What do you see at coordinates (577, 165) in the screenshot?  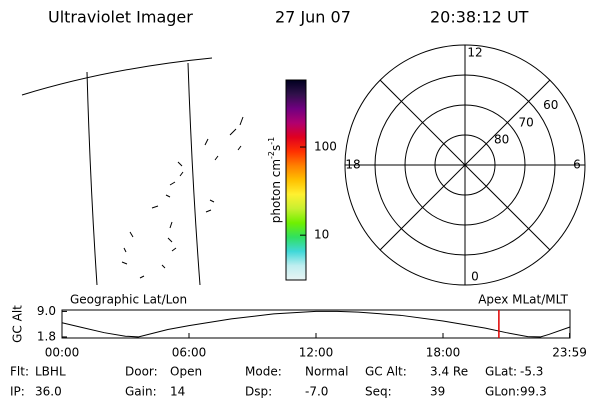 I see `mlt-label: 6` at bounding box center [577, 165].